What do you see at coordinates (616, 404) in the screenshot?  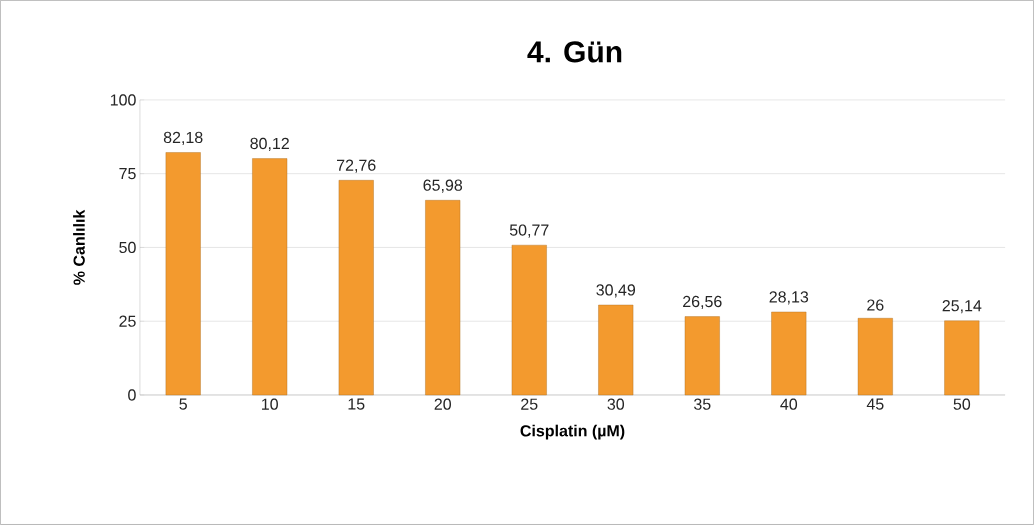 I see `x-tick-label: 30` at bounding box center [616, 404].